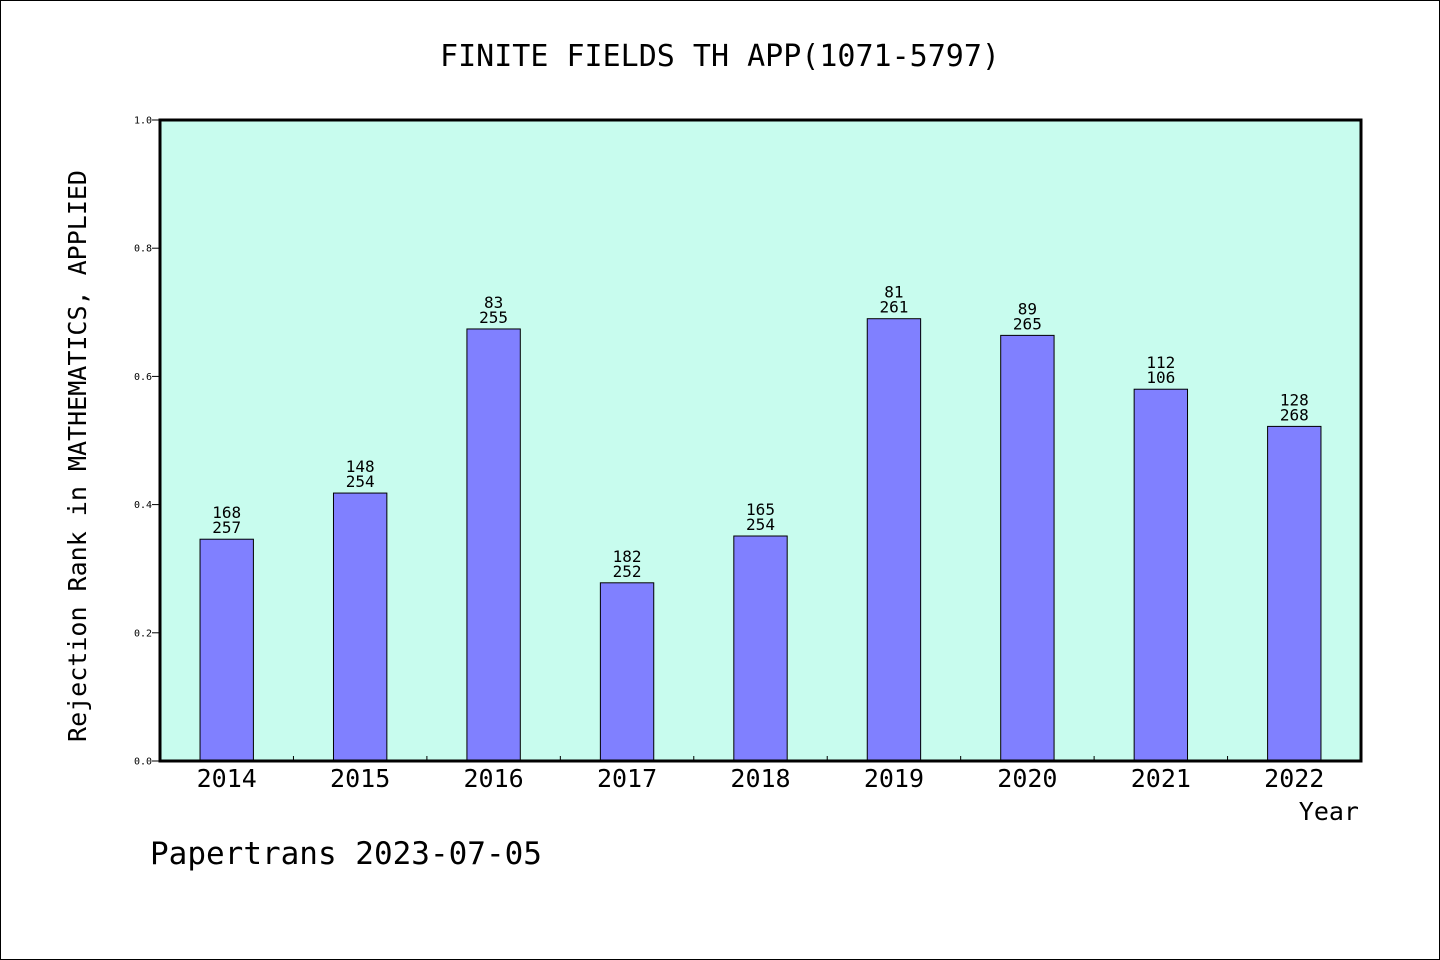 This screenshot has width=1440, height=960. What do you see at coordinates (143, 121) in the screenshot?
I see `y-tick-label: 1.0` at bounding box center [143, 121].